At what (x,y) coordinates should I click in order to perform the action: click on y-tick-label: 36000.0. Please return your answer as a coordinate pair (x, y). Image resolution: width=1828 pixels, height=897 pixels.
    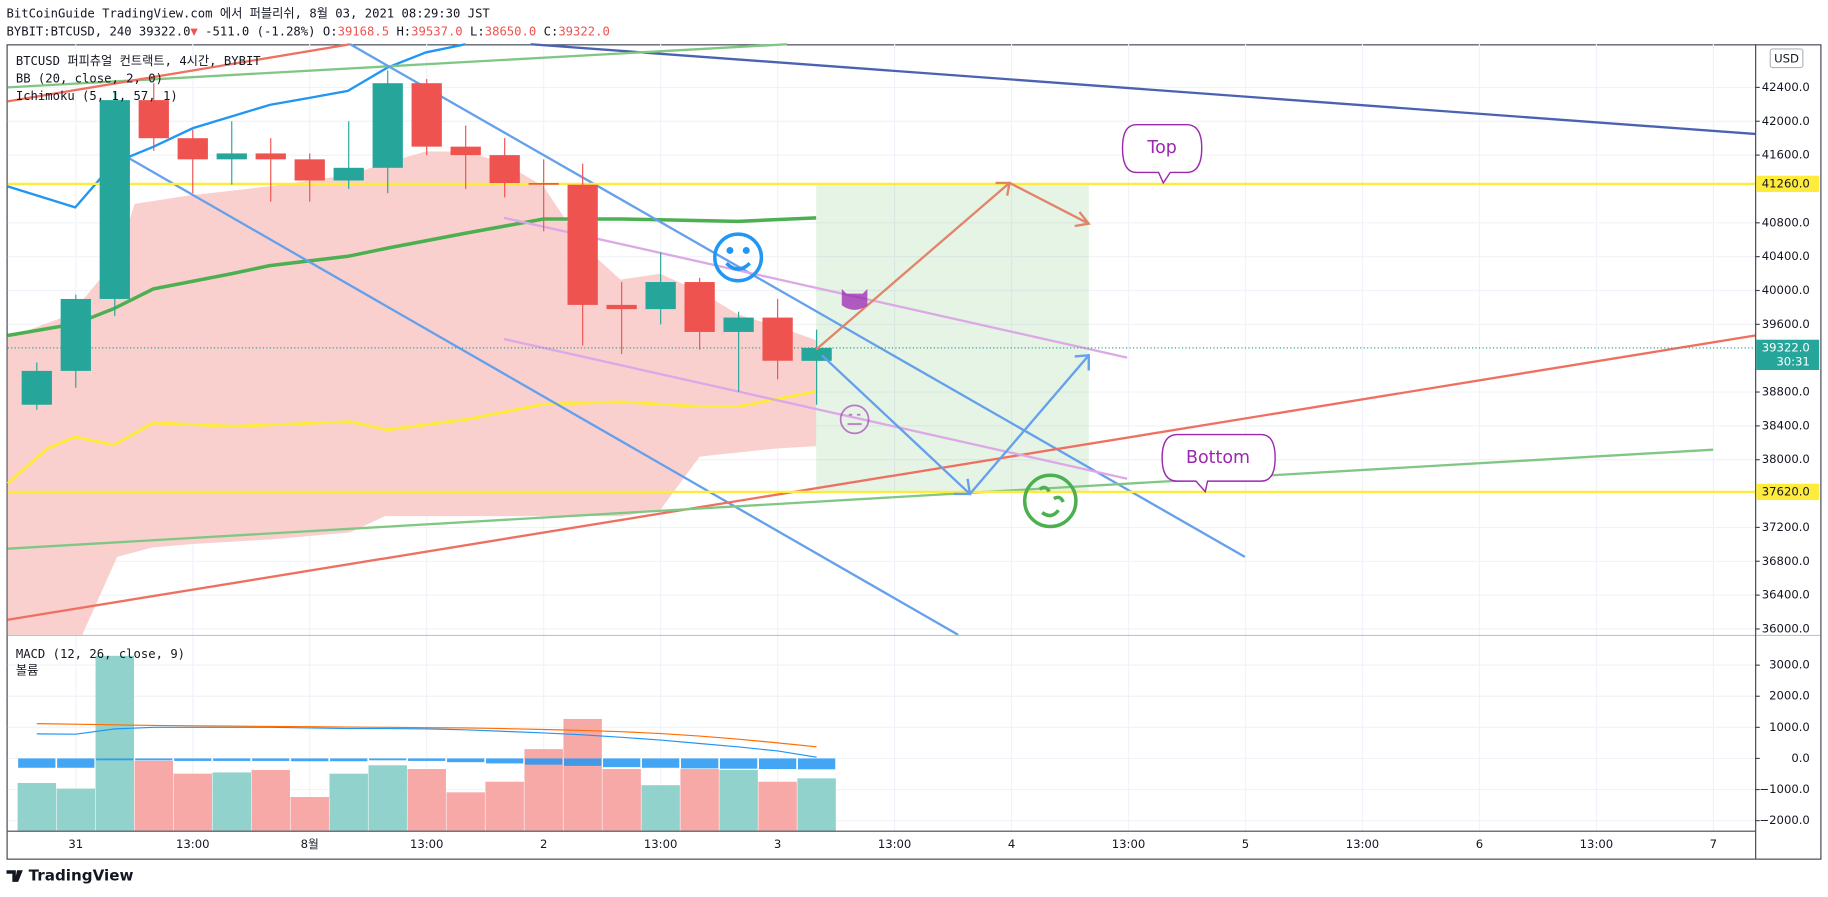
    Looking at the image, I should click on (1786, 628).